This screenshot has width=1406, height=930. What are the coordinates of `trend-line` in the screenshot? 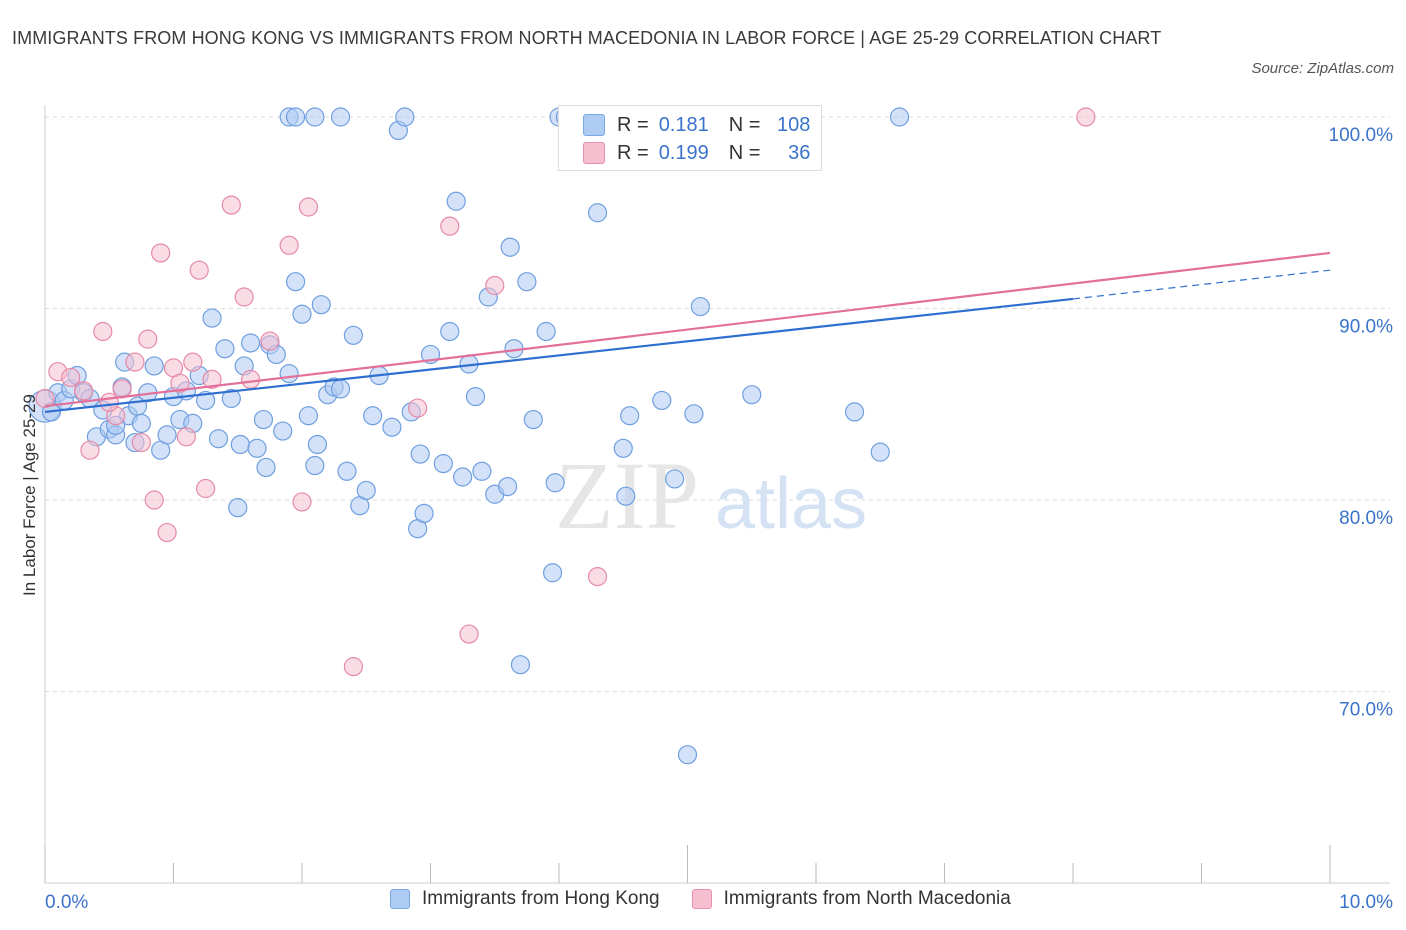 It's located at (559, 355).